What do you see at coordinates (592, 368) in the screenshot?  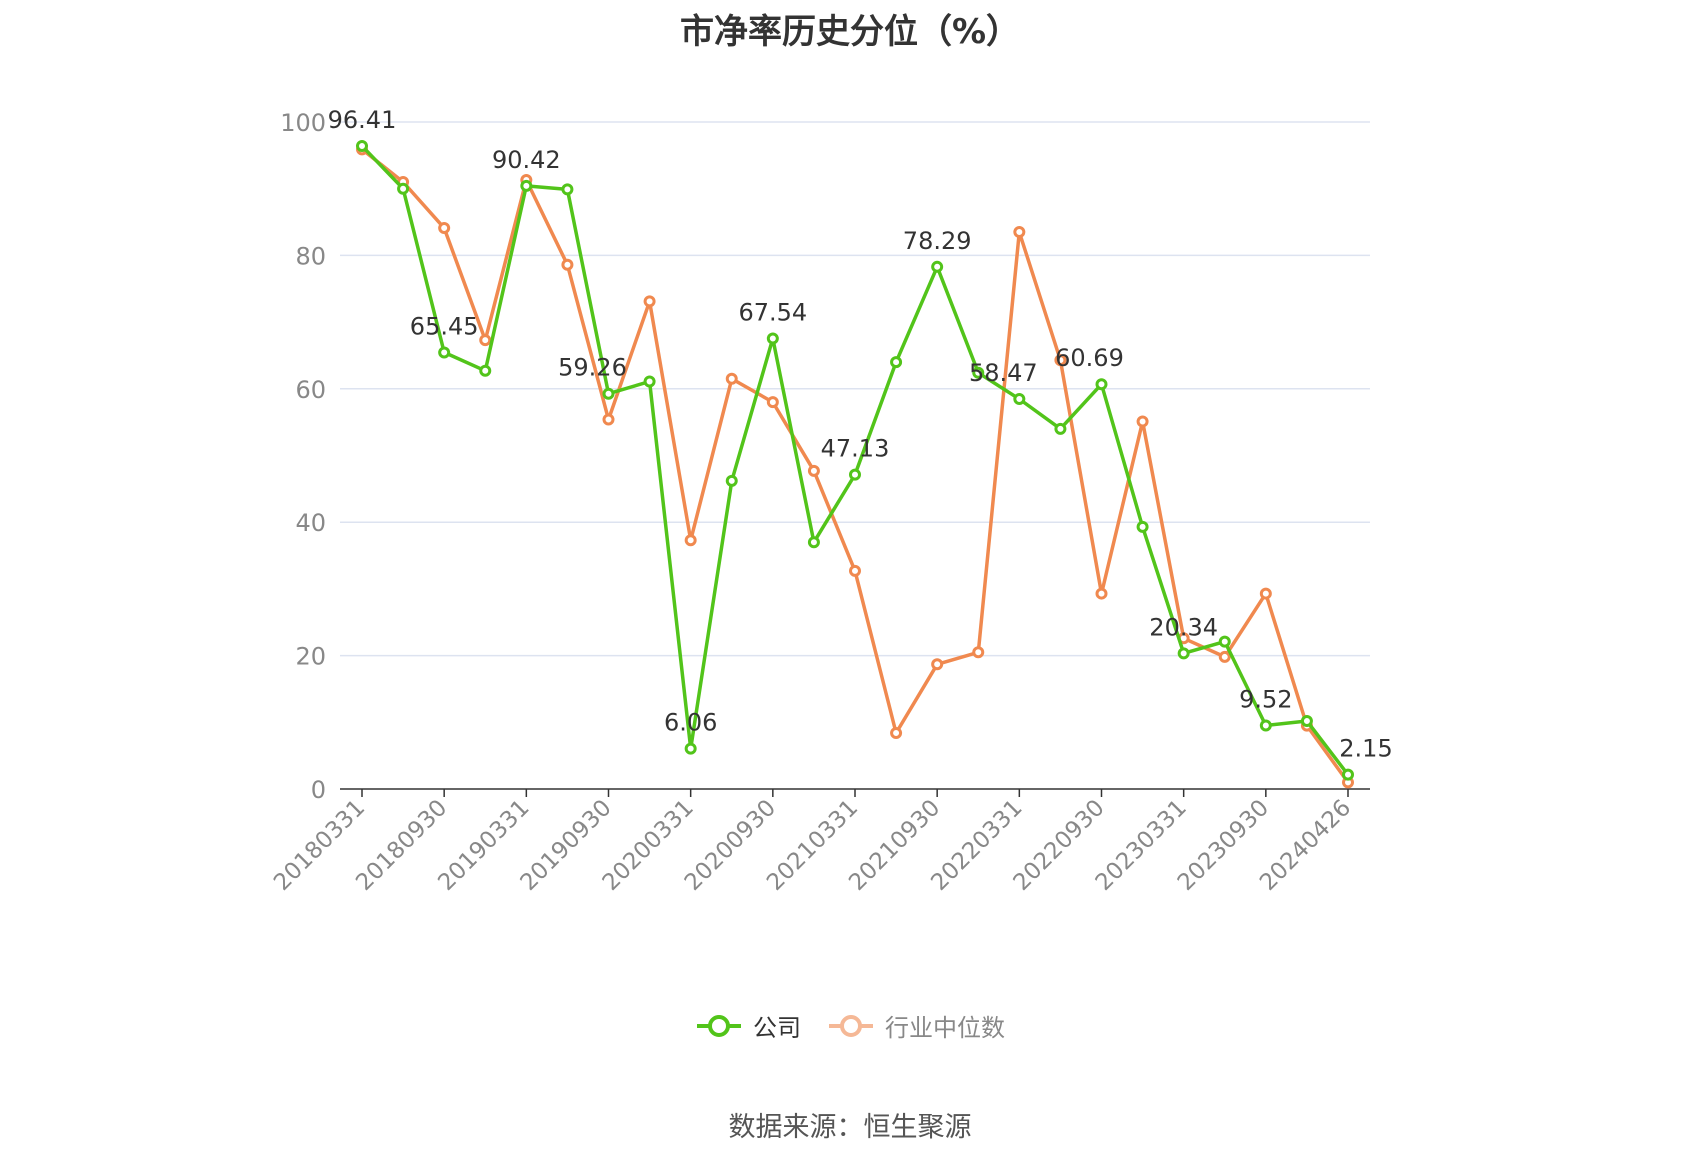 I see `data-label: 59.26` at bounding box center [592, 368].